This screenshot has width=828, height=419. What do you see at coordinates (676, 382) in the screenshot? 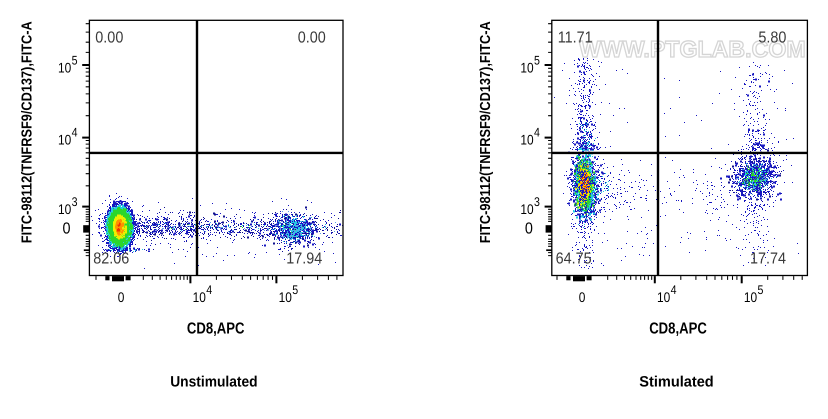
I see `svg-text: Stimulated` at bounding box center [676, 382].